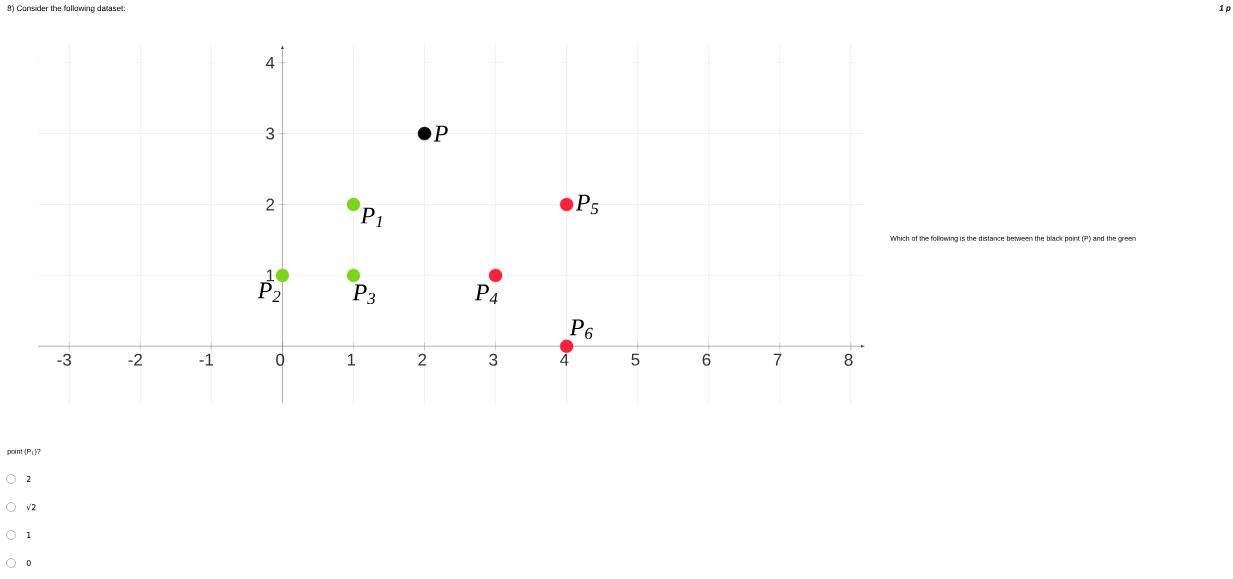  Describe the element at coordinates (206, 359) in the screenshot. I see `x-tick-label: -1` at that location.